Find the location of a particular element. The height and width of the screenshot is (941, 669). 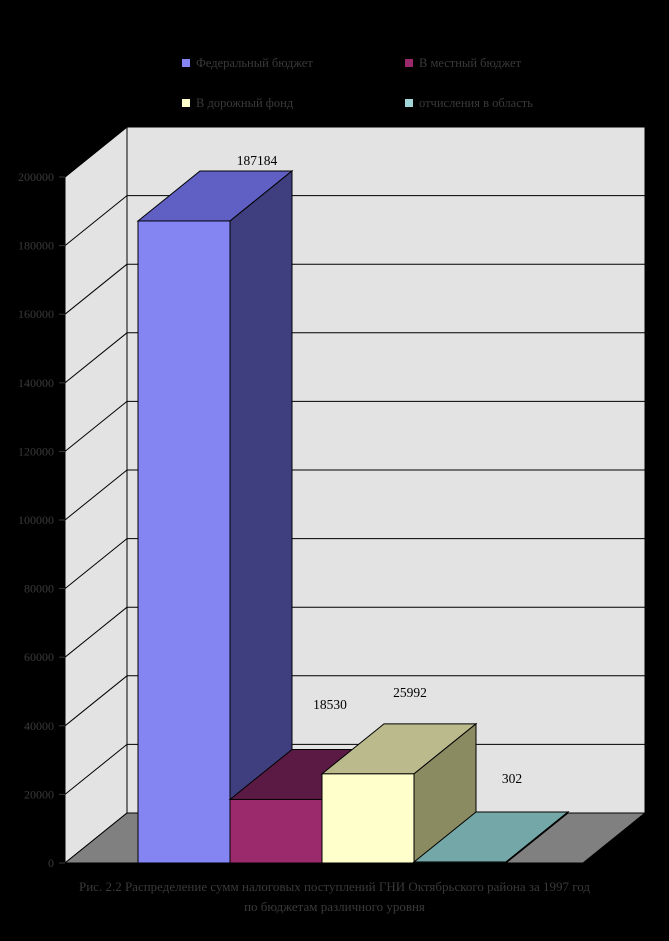

y-tick-label-100000: 100000 is located at coordinates (36, 520).